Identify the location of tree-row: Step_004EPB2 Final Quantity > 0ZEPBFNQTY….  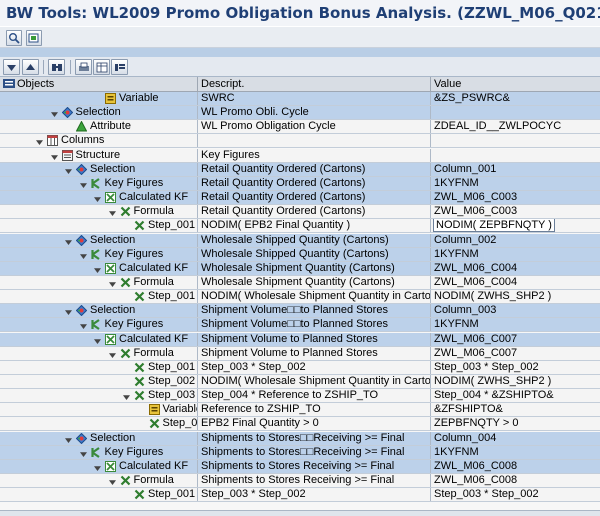
(300, 424).